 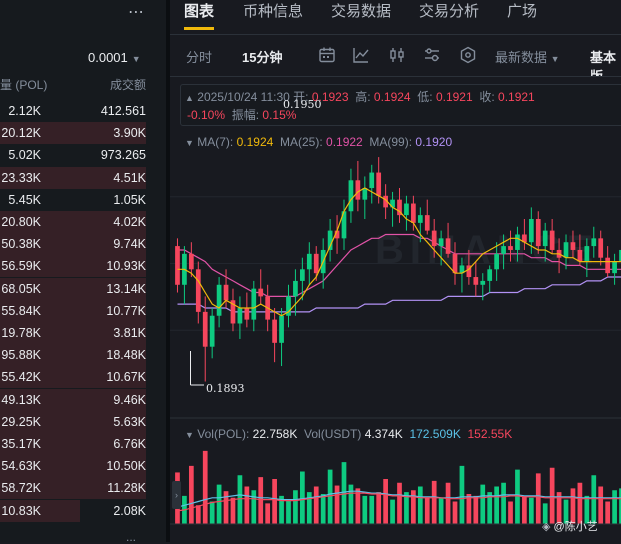 What do you see at coordinates (21, 178) in the screenshot?
I see `row-amount: 23.33K` at bounding box center [21, 178].